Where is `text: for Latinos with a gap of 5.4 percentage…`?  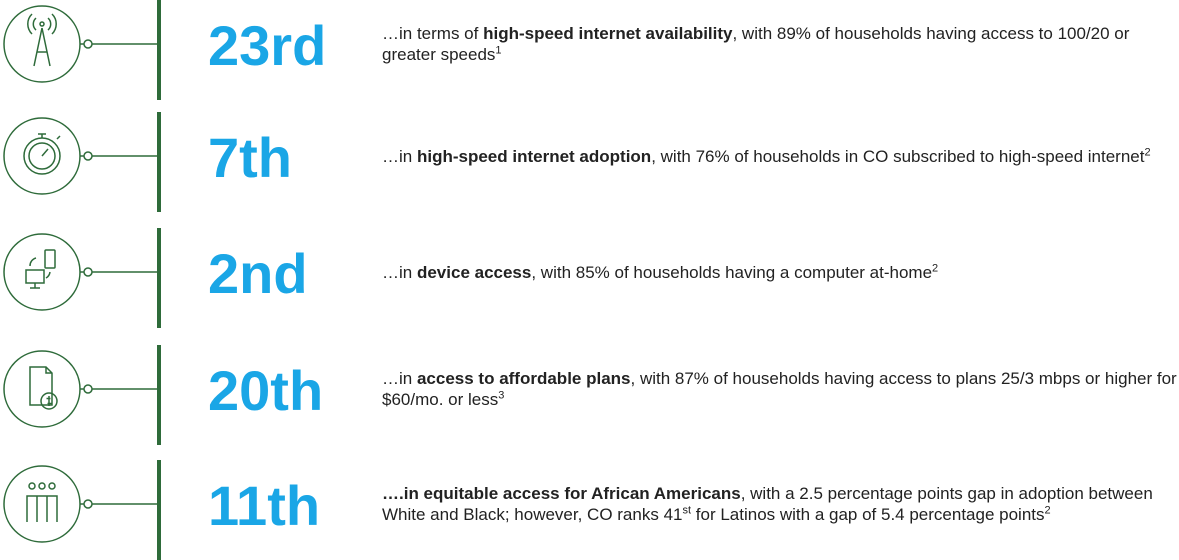 text: for Latinos with a gap of 5.4 percentage… is located at coordinates (868, 514).